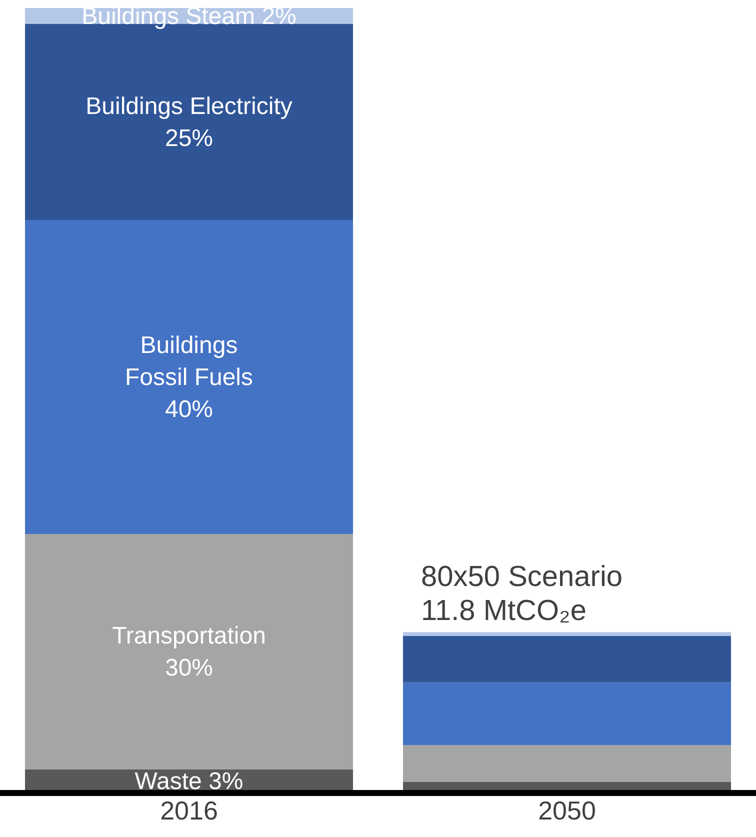  What do you see at coordinates (189, 810) in the screenshot?
I see `x-tick-label: 2016` at bounding box center [189, 810].